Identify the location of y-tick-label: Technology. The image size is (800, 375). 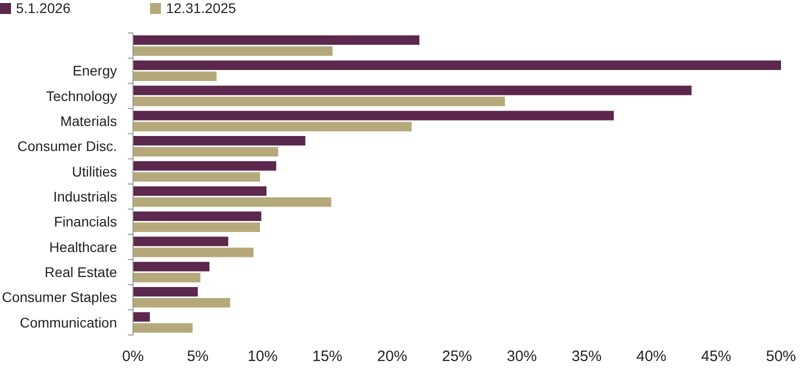
(81, 96).